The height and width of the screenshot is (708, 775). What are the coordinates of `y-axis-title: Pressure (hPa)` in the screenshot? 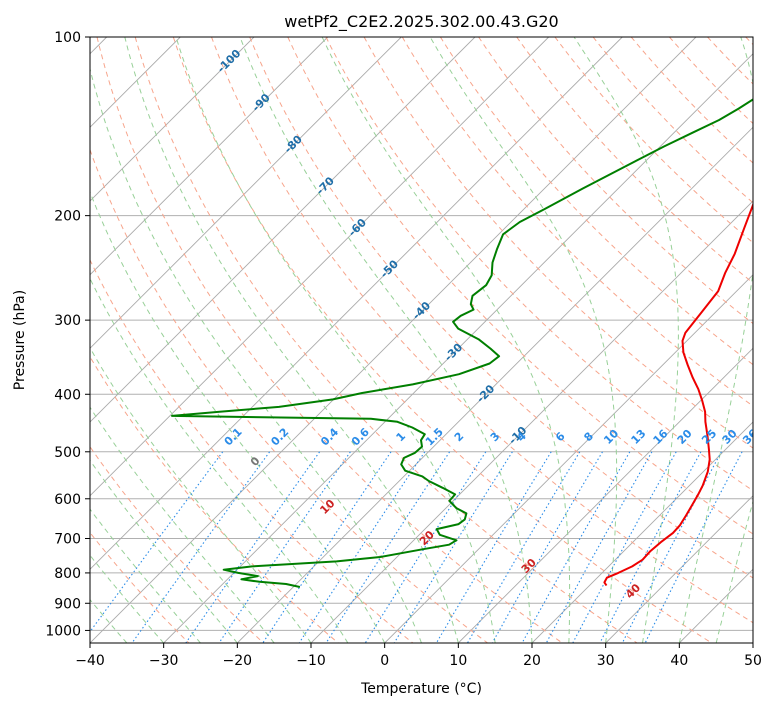 It's located at (20, 340).